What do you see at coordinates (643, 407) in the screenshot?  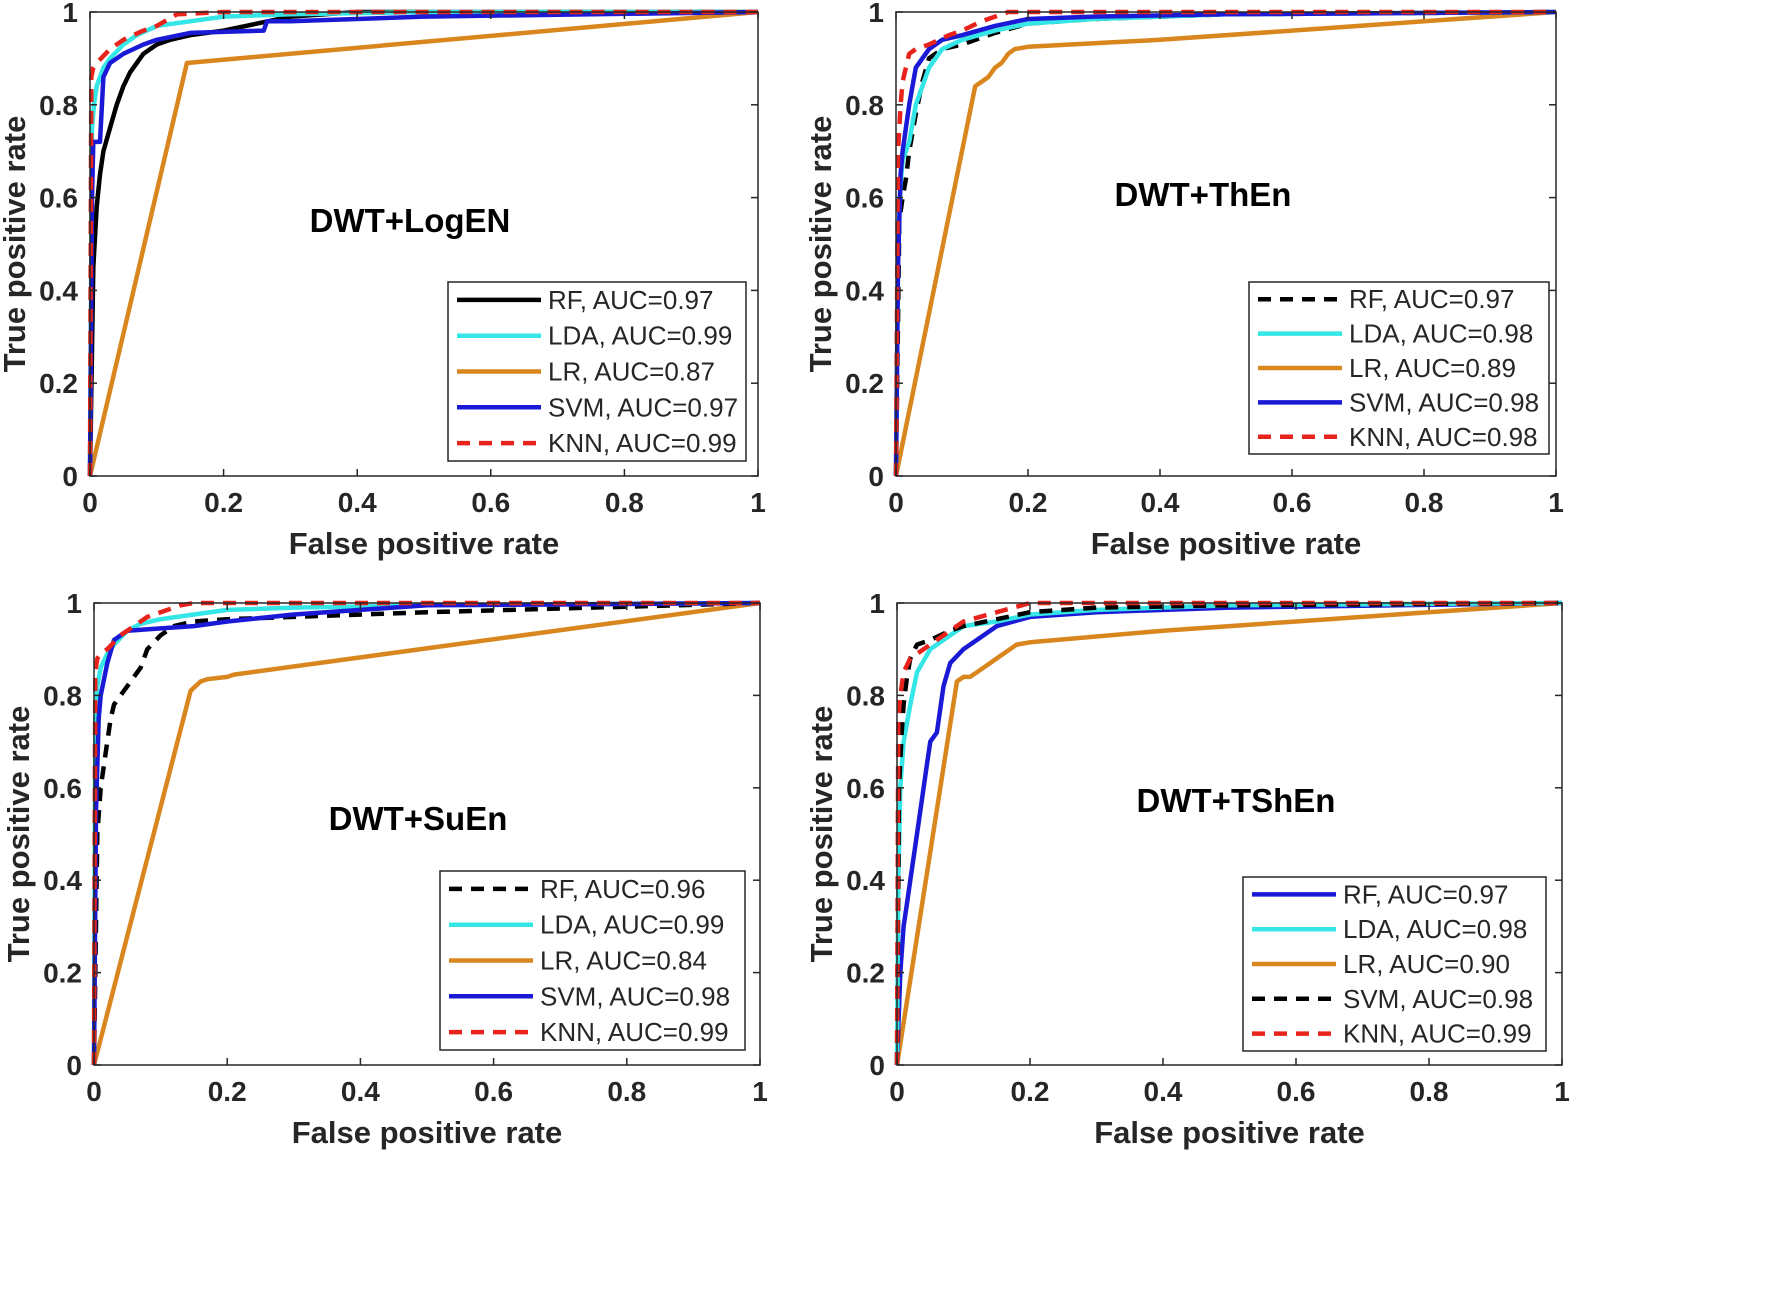 I see `legend-label: SVM, AUC=0.97` at bounding box center [643, 407].